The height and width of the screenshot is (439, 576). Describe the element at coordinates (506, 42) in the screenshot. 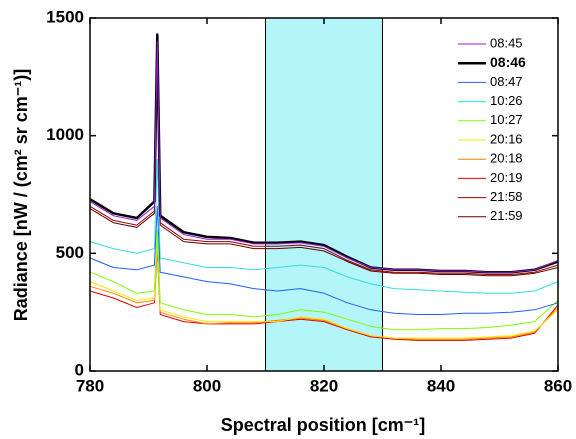

I see `legend-label: 08:45` at that location.